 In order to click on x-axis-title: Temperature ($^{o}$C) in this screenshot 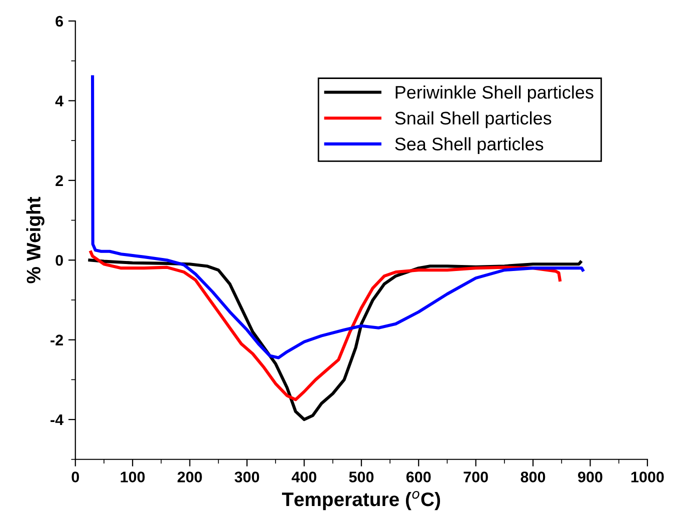, I will do `click(361, 500)`.